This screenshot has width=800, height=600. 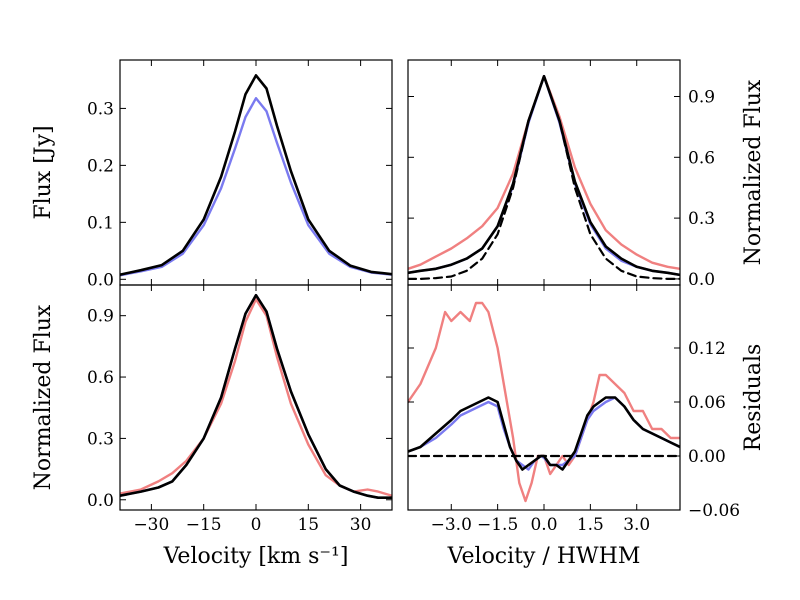 I want to click on y-axis-title: Flux [Jy], so click(x=43, y=172).